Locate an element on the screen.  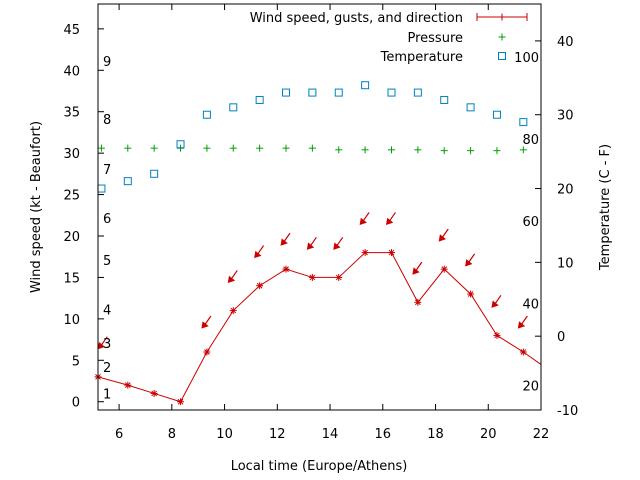
y-left-tick-label: 0 is located at coordinates (76, 403).